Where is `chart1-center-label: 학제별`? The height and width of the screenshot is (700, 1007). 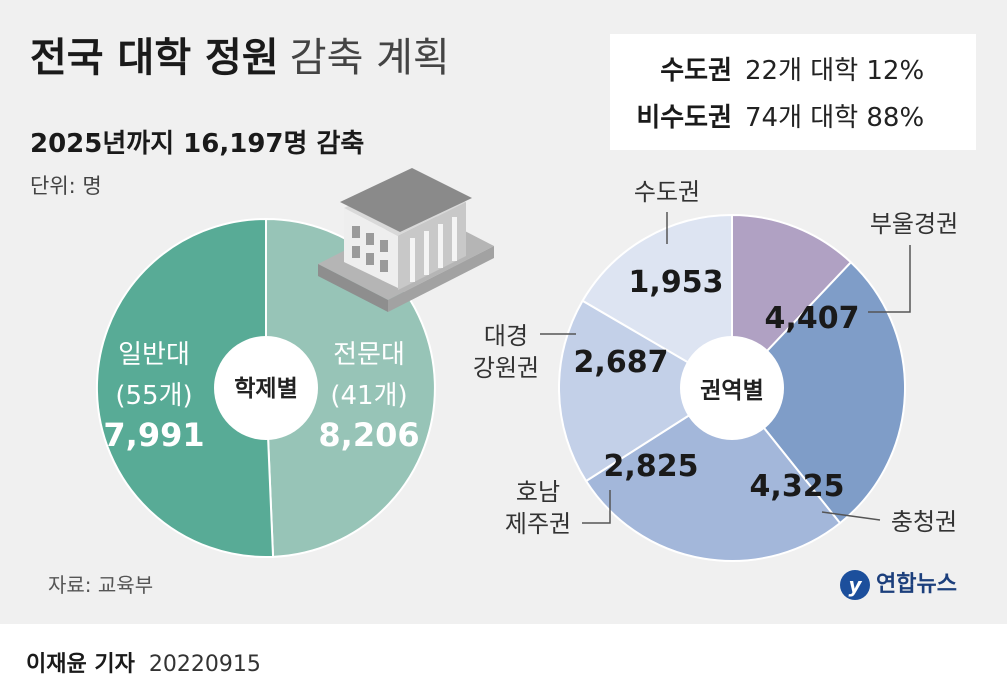
chart1-center-label: 학제별 is located at coordinates (265, 389).